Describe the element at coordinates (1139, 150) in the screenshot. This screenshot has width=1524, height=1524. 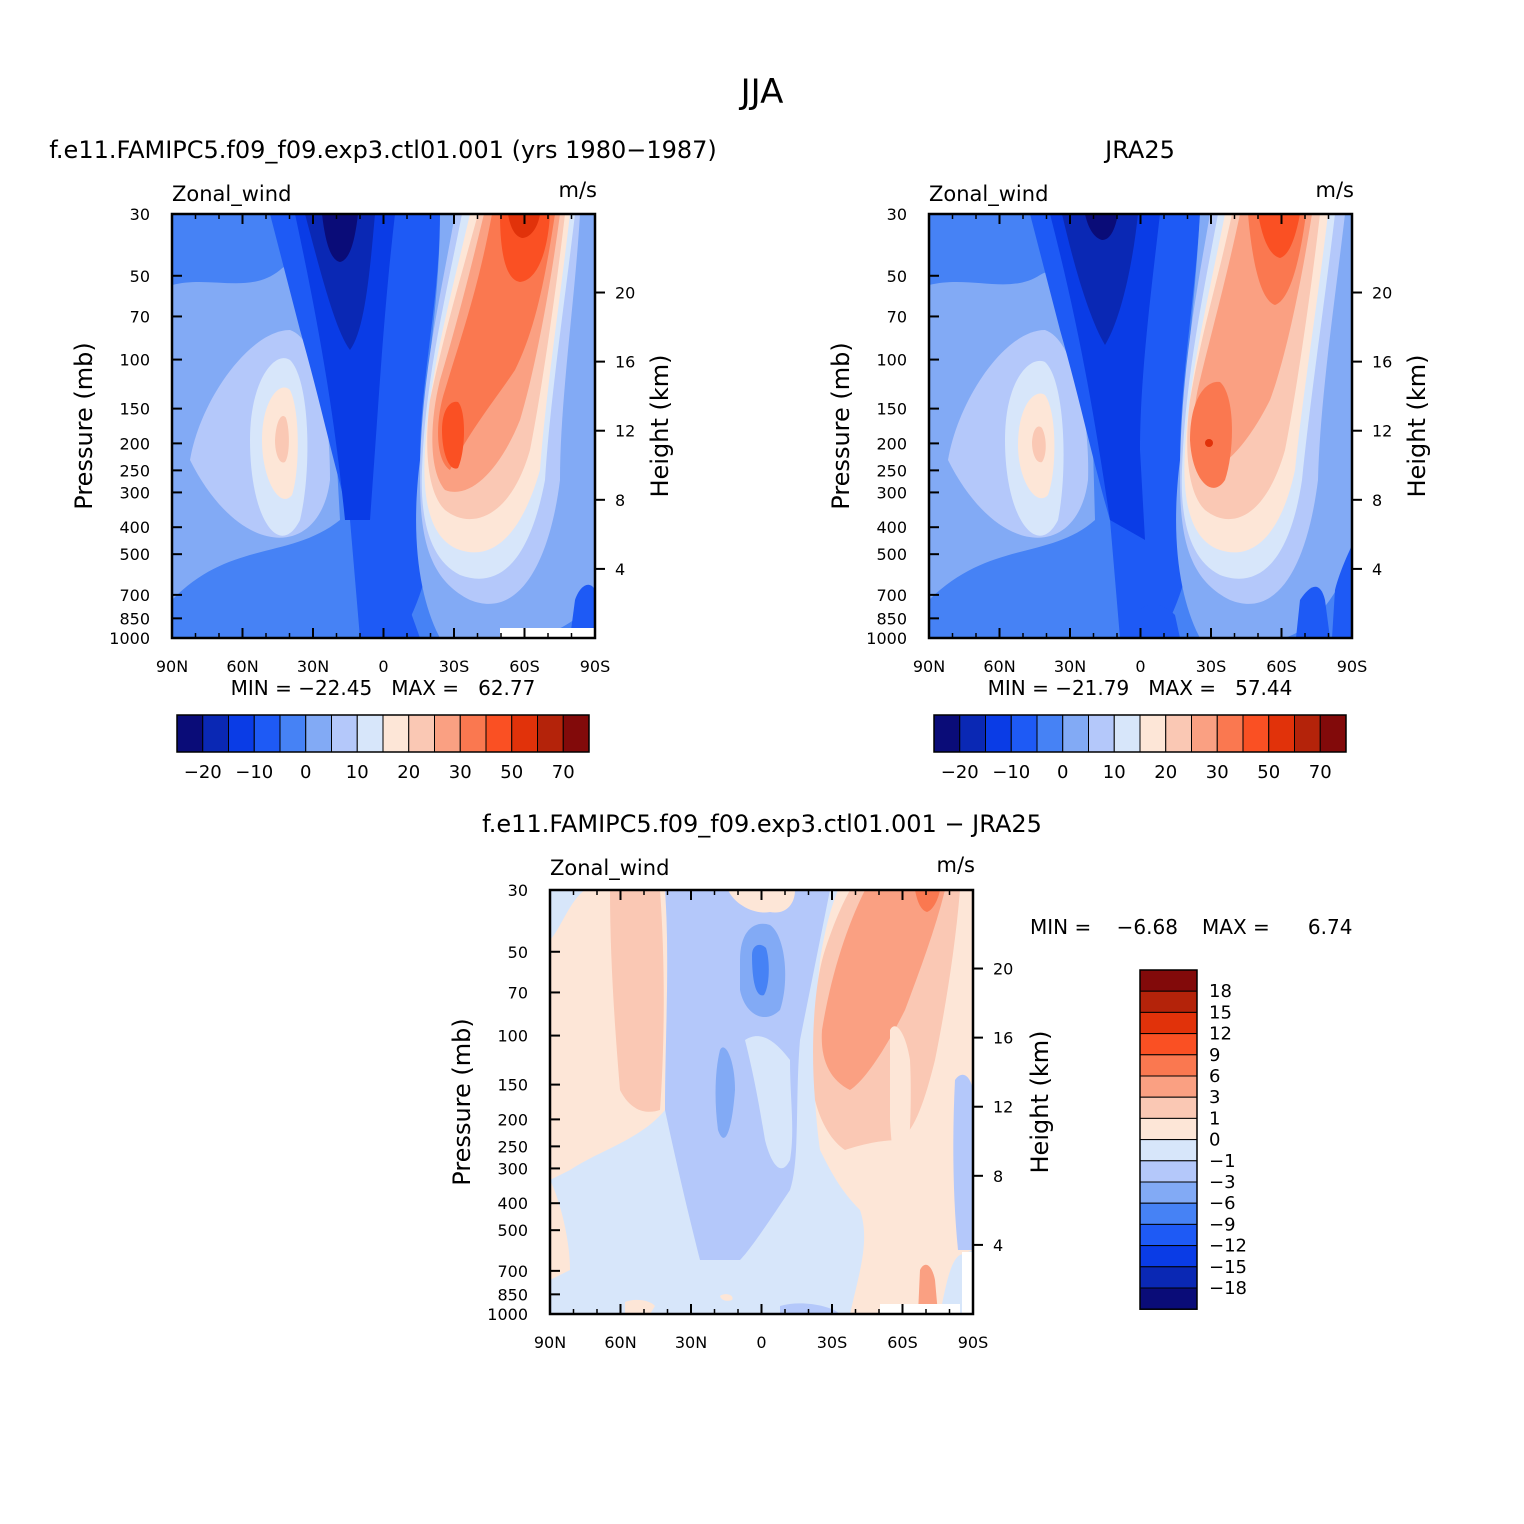
I see `panel-title: JRA25` at that location.